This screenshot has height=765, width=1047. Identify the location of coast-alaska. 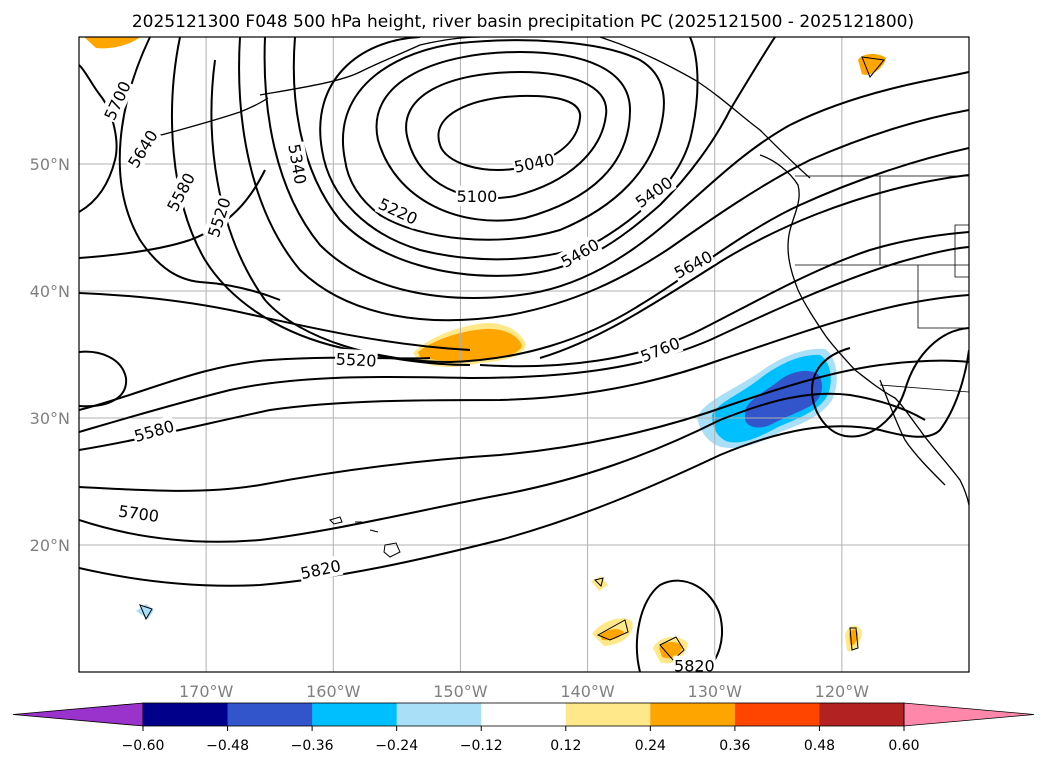
(535, 108).